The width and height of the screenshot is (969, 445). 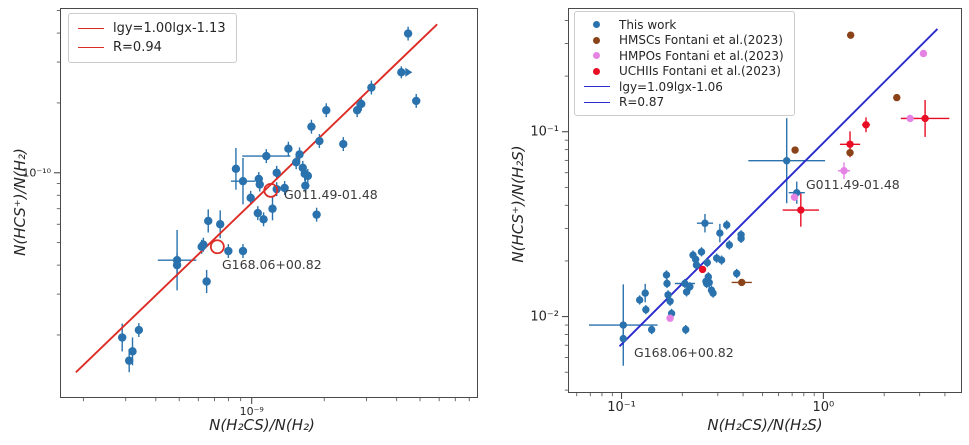 What do you see at coordinates (251, 411) in the screenshot?
I see `x-tick-label: 10⁻⁹` at bounding box center [251, 411].